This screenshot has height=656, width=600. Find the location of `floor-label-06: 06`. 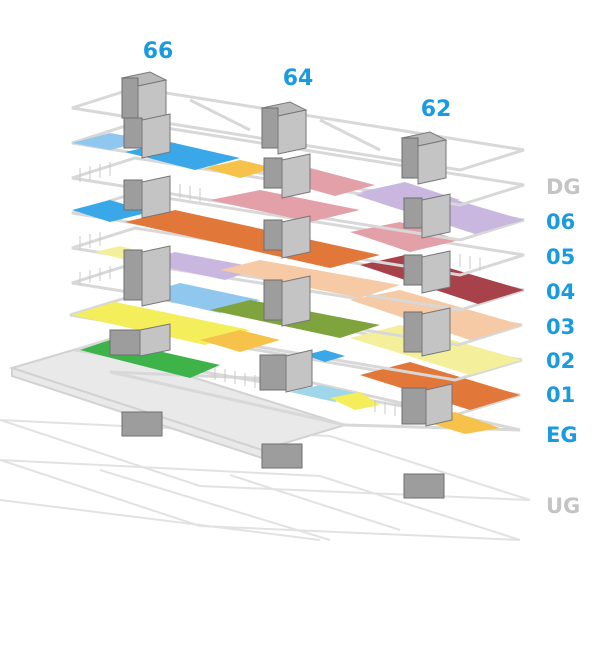

floor-label-06: 06 is located at coordinates (560, 222).